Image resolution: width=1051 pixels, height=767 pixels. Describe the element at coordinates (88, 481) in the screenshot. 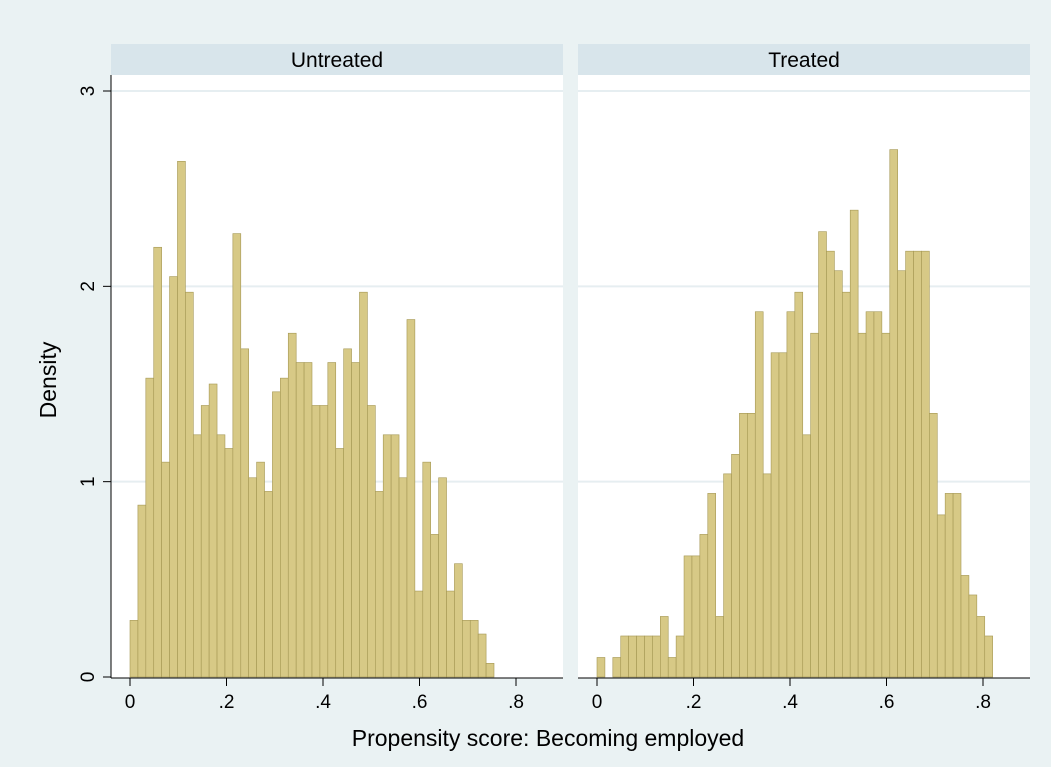

I see `y-tick-label: 1` at that location.